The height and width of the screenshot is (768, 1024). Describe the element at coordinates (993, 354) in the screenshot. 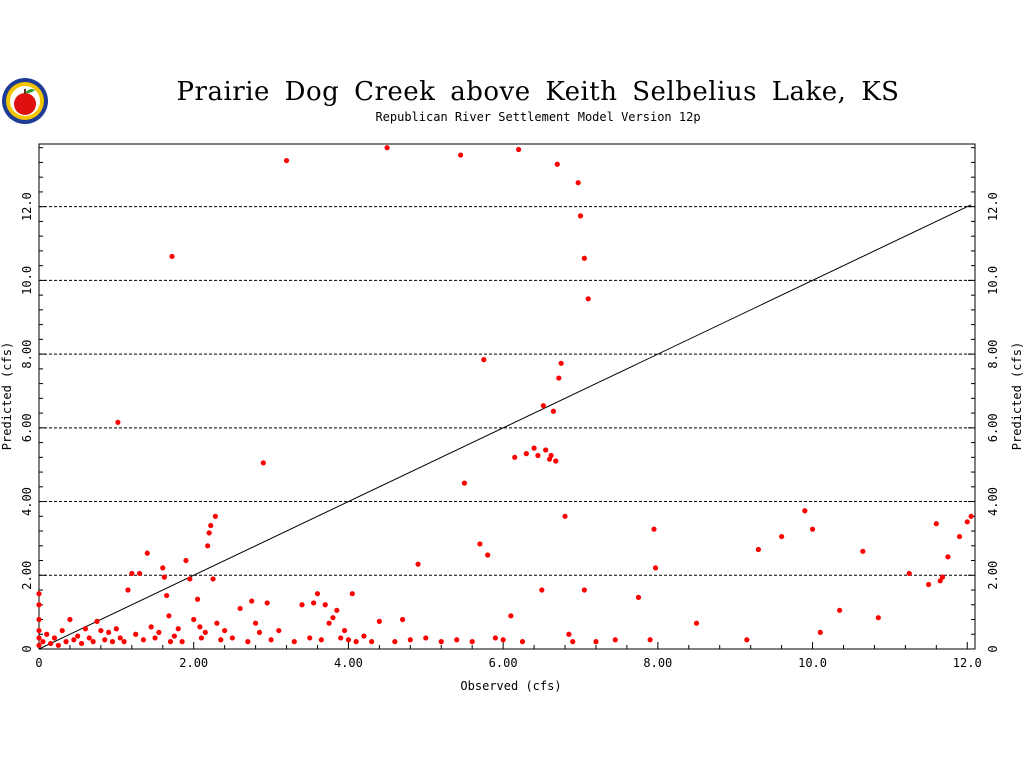

I see `y-tick-label-right: 8.00` at that location.